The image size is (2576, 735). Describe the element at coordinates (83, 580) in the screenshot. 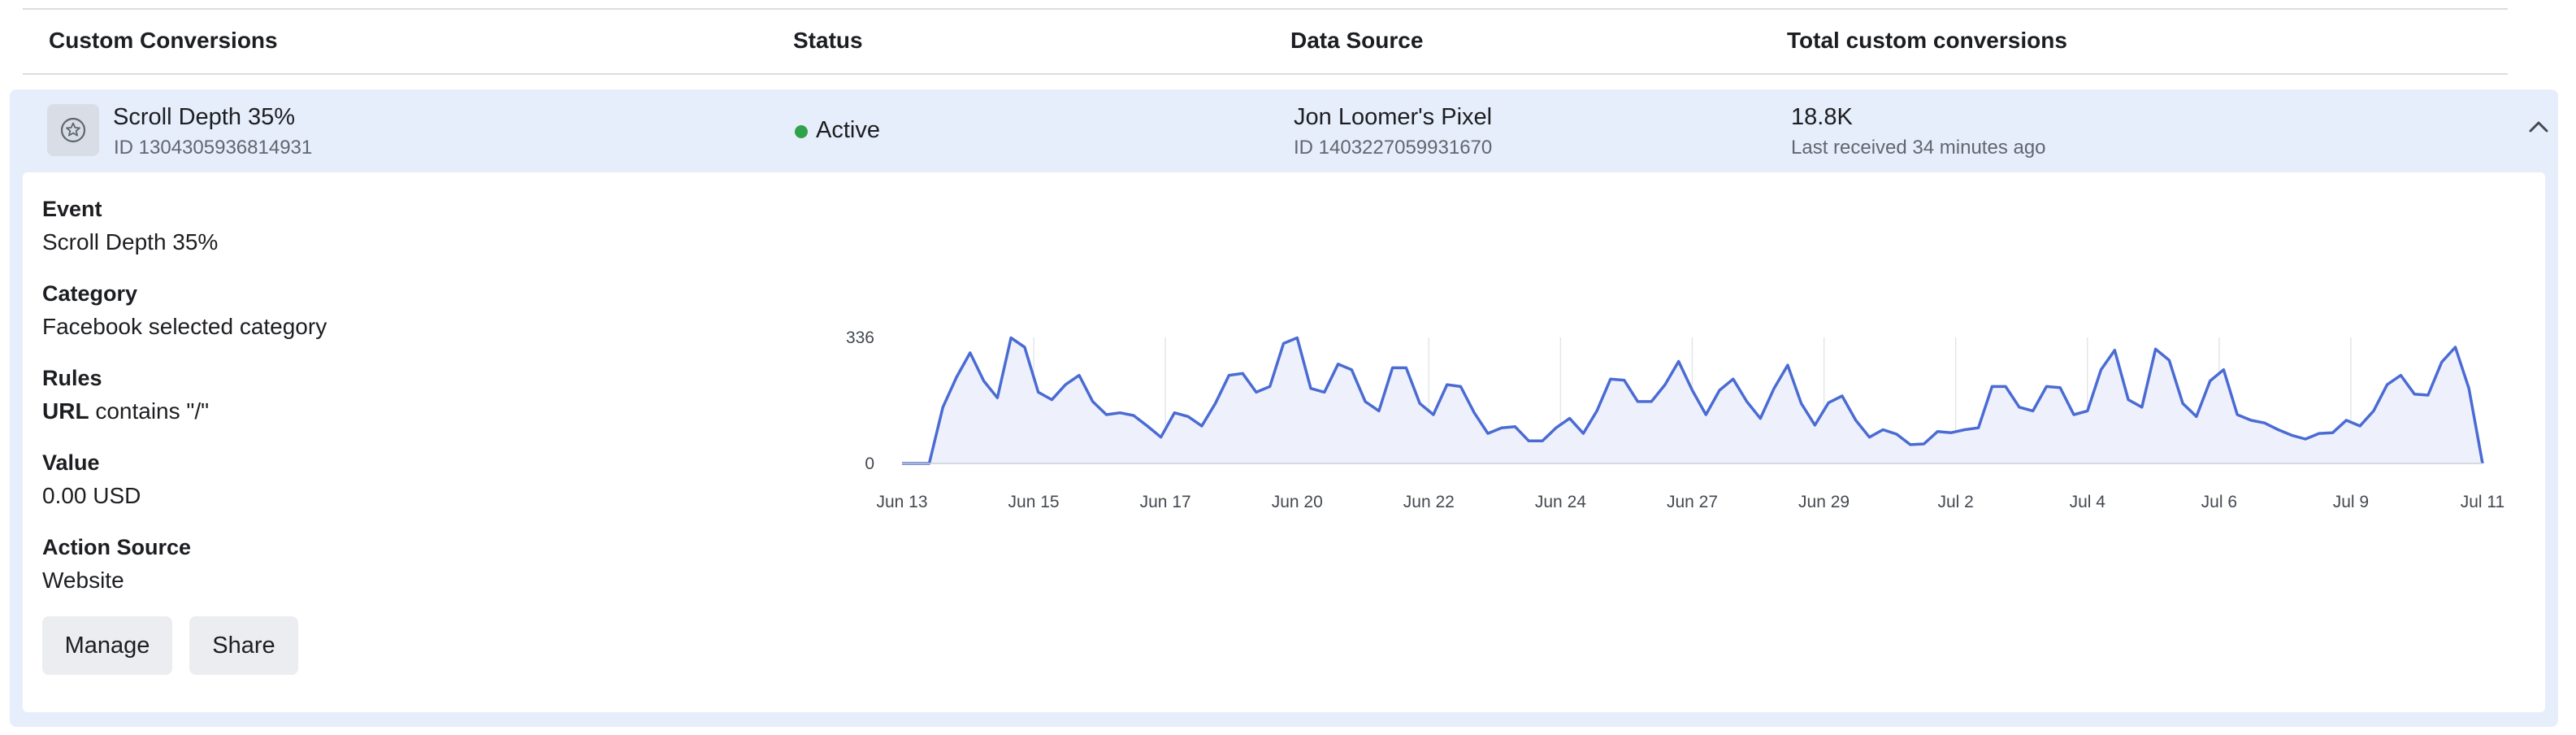

I see `action-source-value: Website` at that location.